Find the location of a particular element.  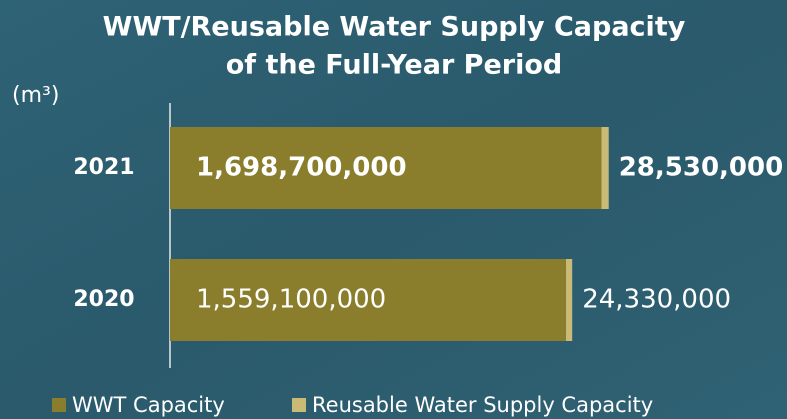

data-label: 28,530,000 is located at coordinates (701, 168).